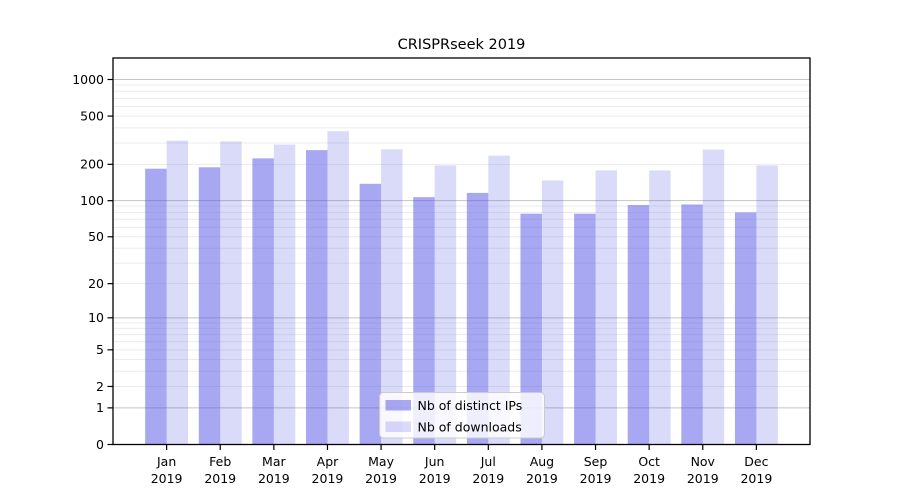  What do you see at coordinates (96, 317) in the screenshot?
I see `y-tick-label: 10` at bounding box center [96, 317].